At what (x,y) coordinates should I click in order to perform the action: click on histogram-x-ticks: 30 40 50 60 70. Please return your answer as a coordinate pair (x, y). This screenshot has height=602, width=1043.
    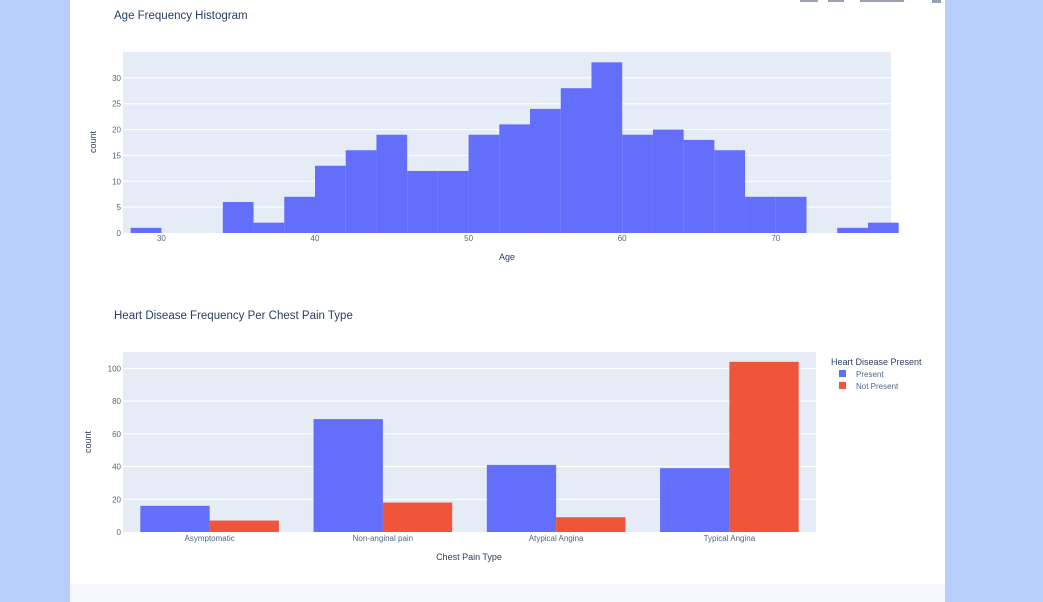
    Looking at the image, I should click on (469, 238).